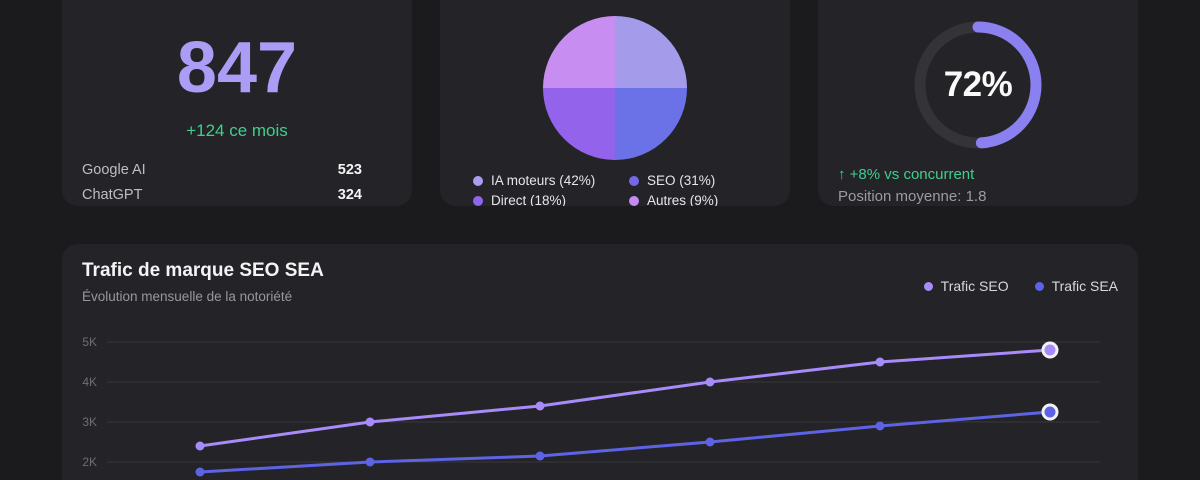 The height and width of the screenshot is (480, 1200). Describe the element at coordinates (912, 196) in the screenshot. I see `average-position-note: Position moyenne: 1.8` at that location.